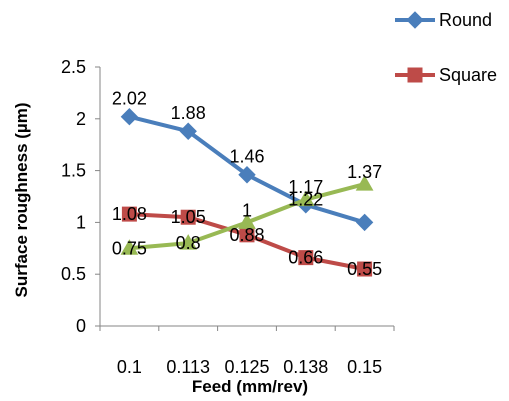 The width and height of the screenshot is (509, 401). I want to click on legend-item-square: Square, so click(446, 75).